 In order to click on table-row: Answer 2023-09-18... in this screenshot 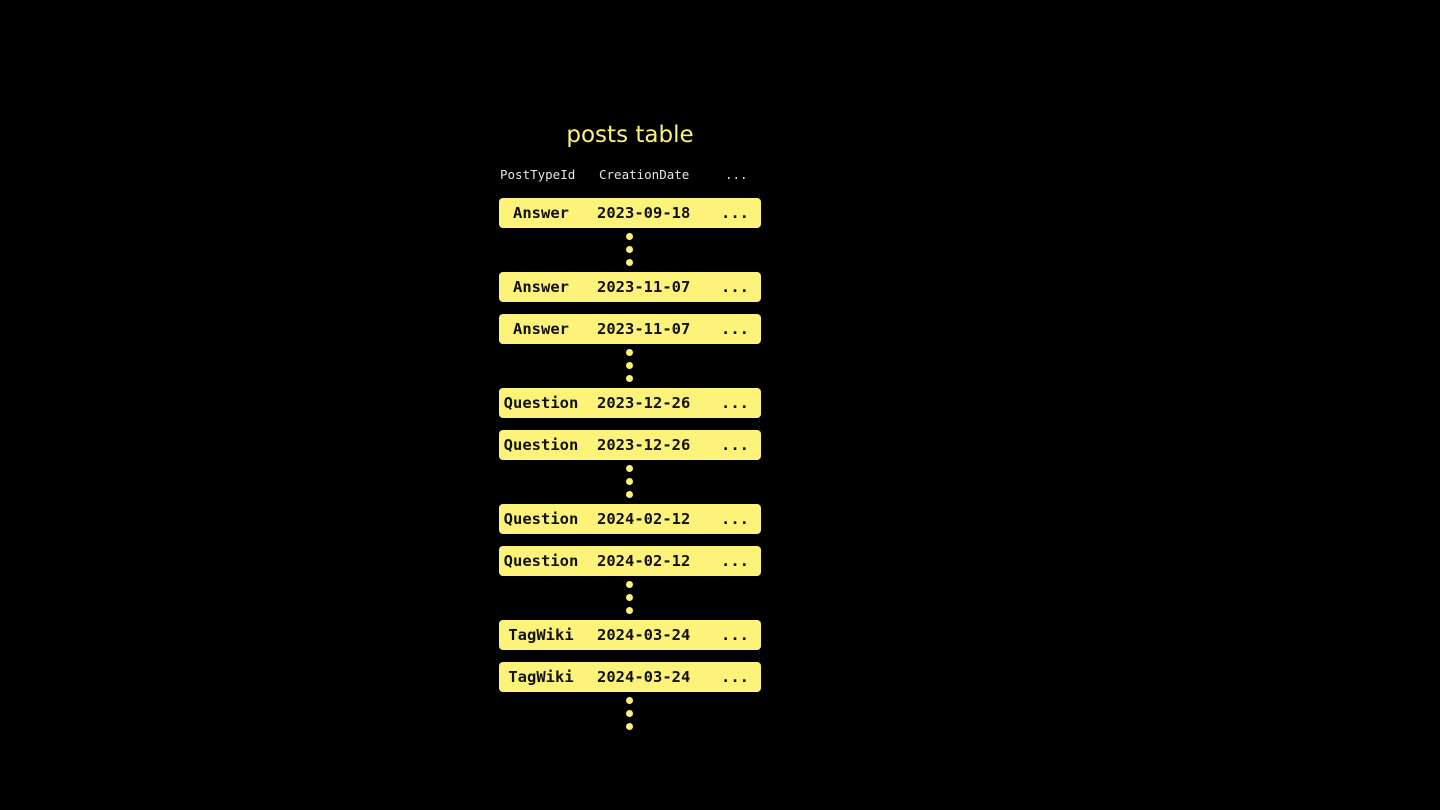, I will do `click(630, 213)`.